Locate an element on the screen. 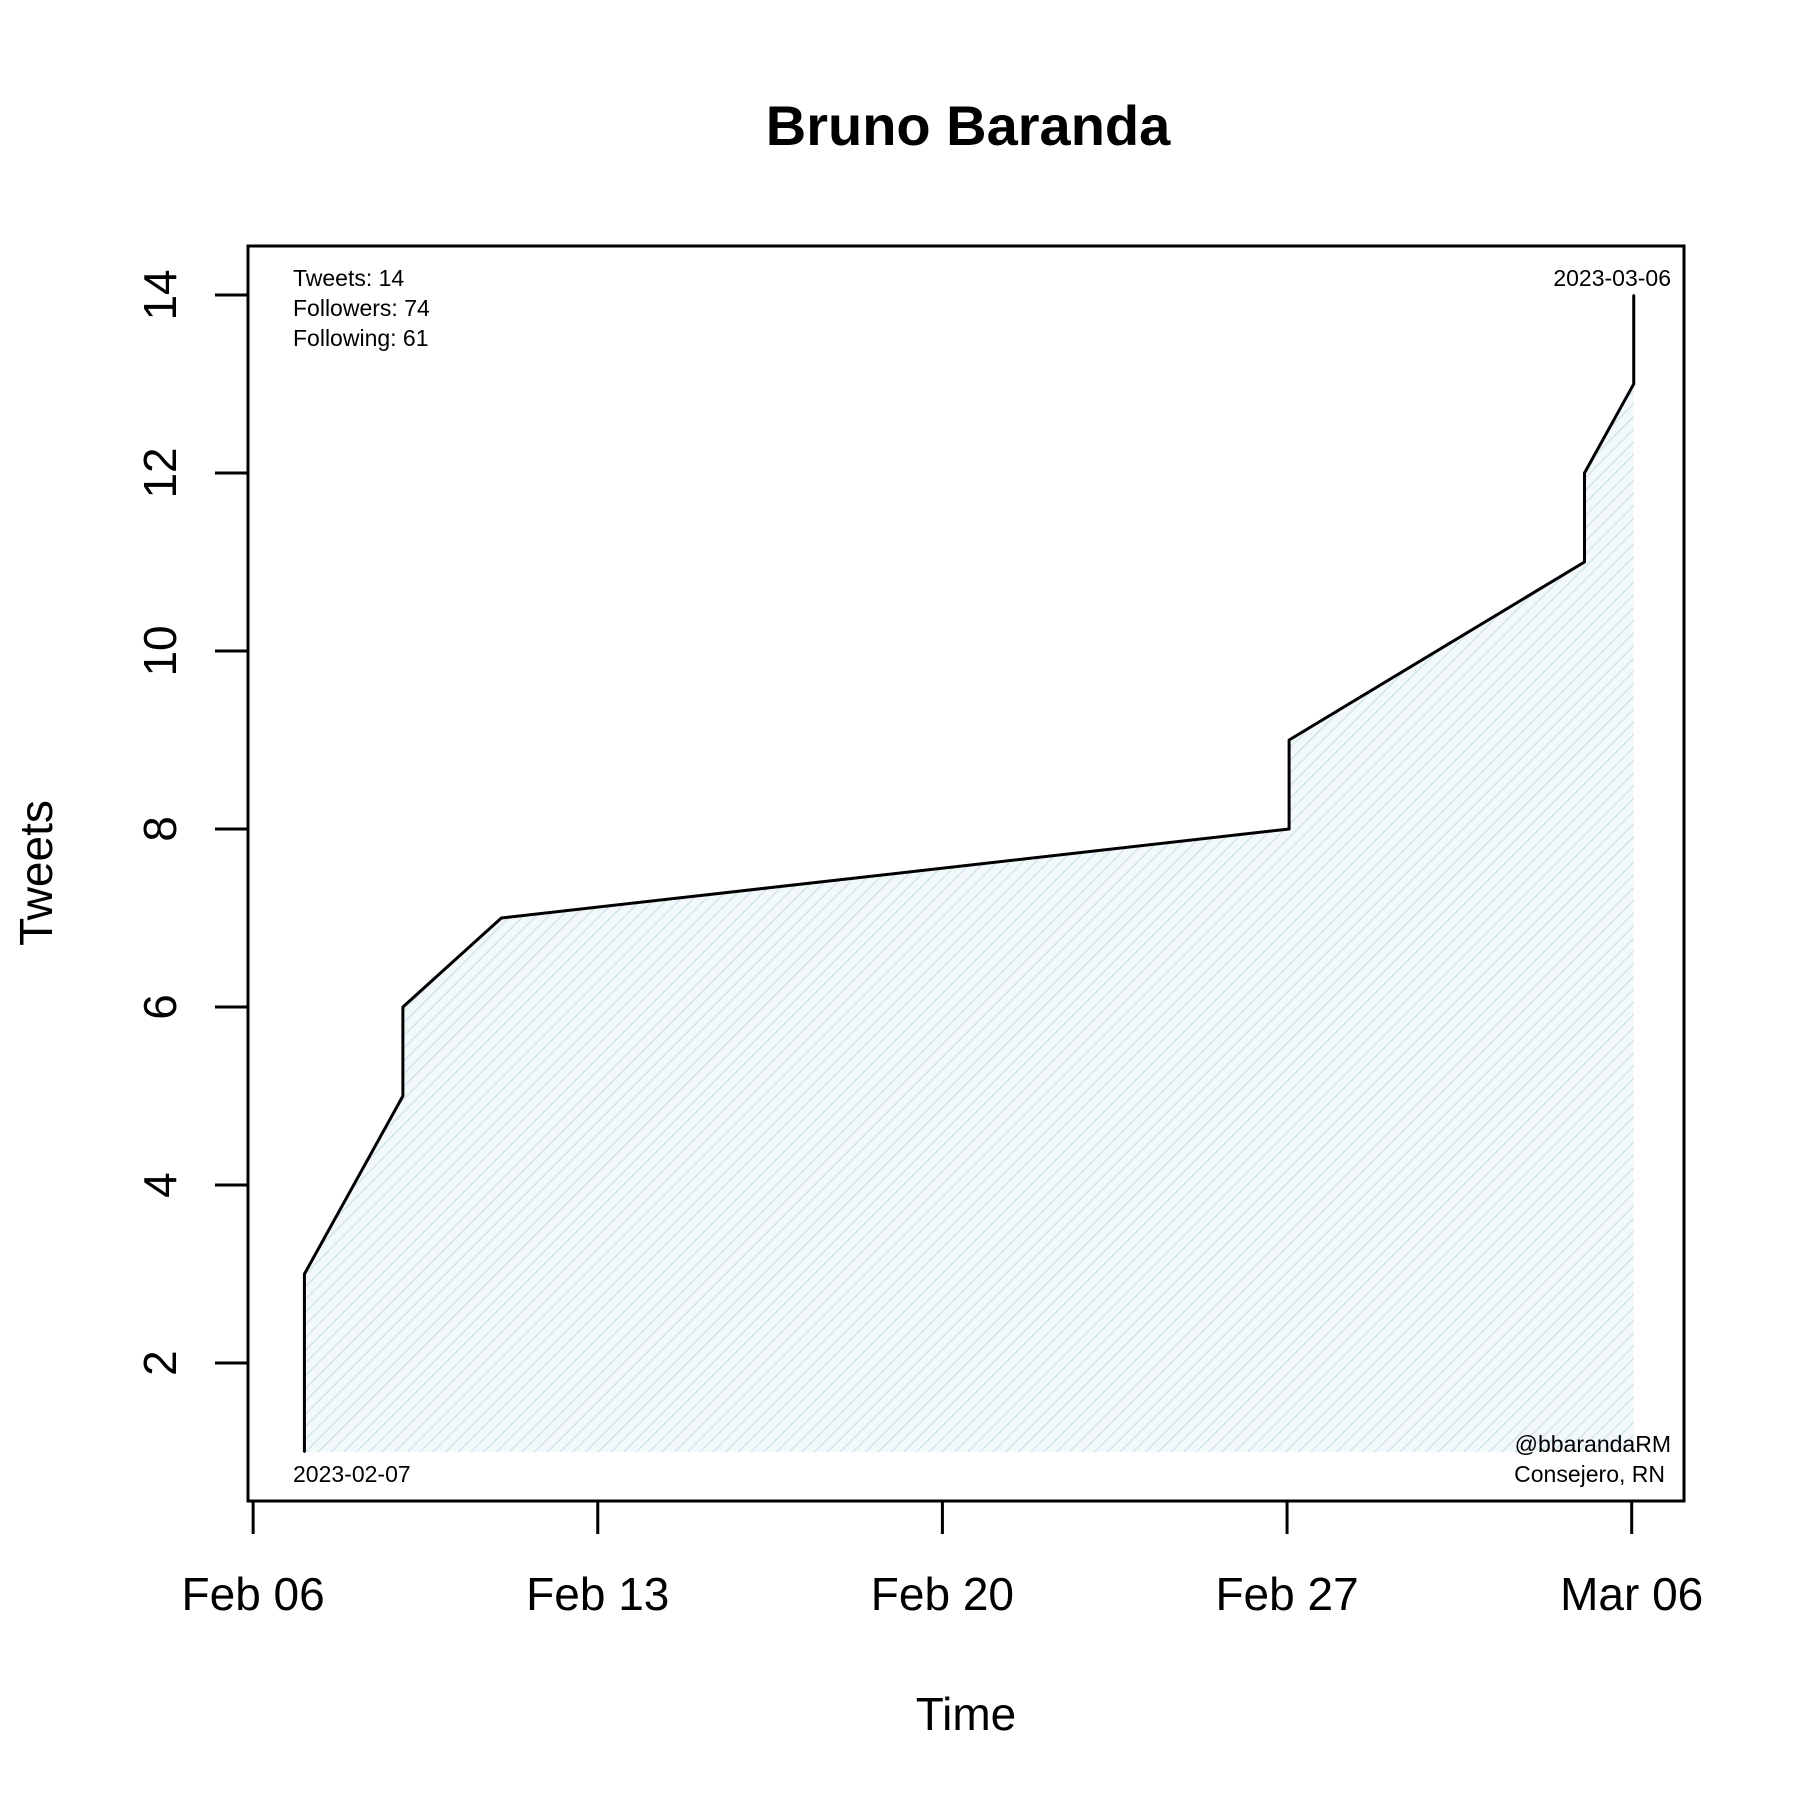 This screenshot has height=1800, width=1800. y-axis: 2 4 6 8 10 12 14 is located at coordinates (191, 822).